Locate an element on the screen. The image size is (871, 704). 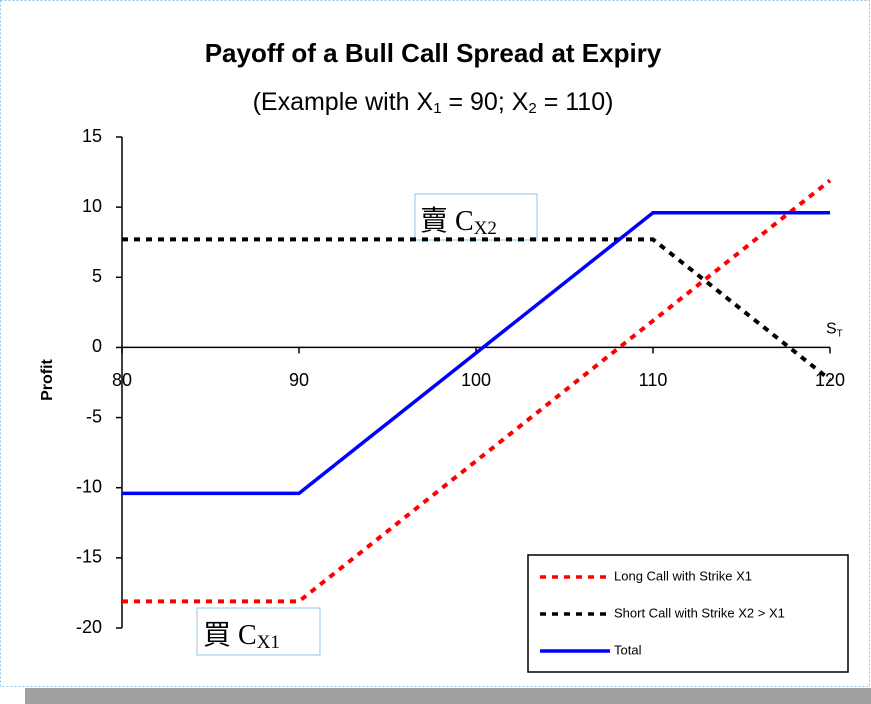
y-tick-label: 0 is located at coordinates (97, 346).